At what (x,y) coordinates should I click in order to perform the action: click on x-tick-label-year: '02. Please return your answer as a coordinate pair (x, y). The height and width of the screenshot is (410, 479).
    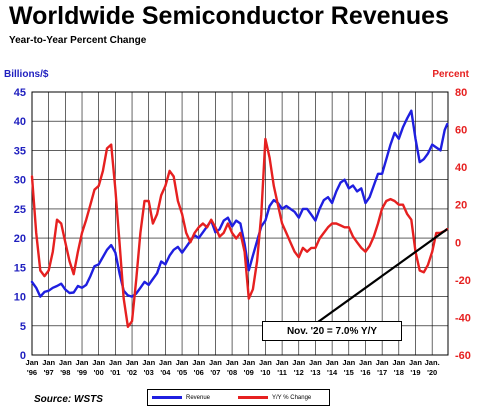
    Looking at the image, I should click on (132, 372).